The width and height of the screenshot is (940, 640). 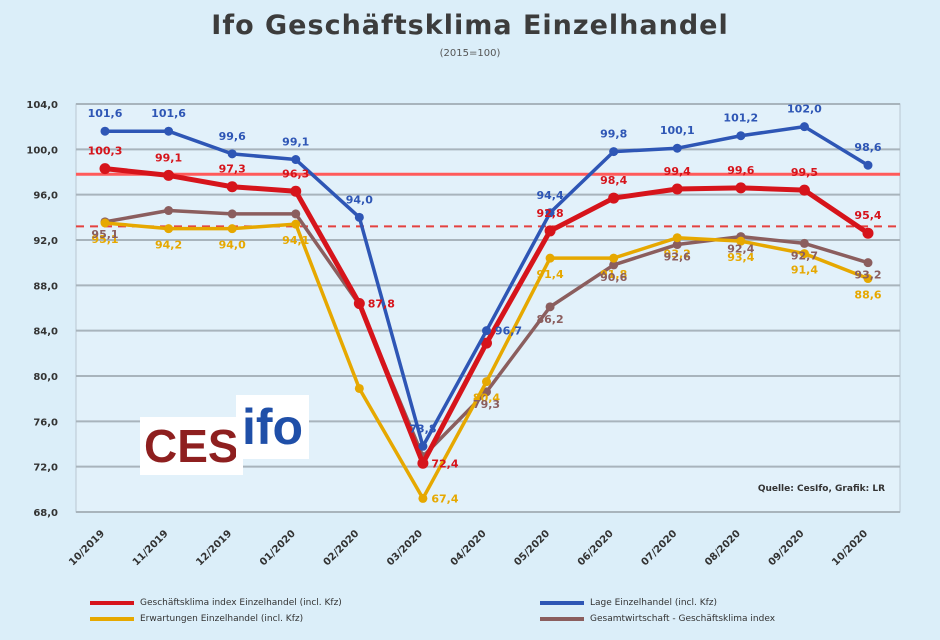 What do you see at coordinates (45, 377) in the screenshot?
I see `y-tick-label: 80,0` at bounding box center [45, 377].